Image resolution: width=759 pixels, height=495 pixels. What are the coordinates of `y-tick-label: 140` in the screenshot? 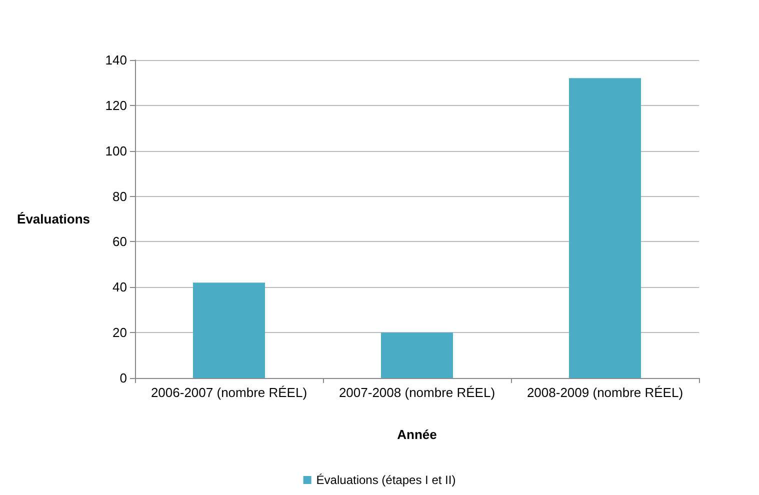 It's located at (116, 60).